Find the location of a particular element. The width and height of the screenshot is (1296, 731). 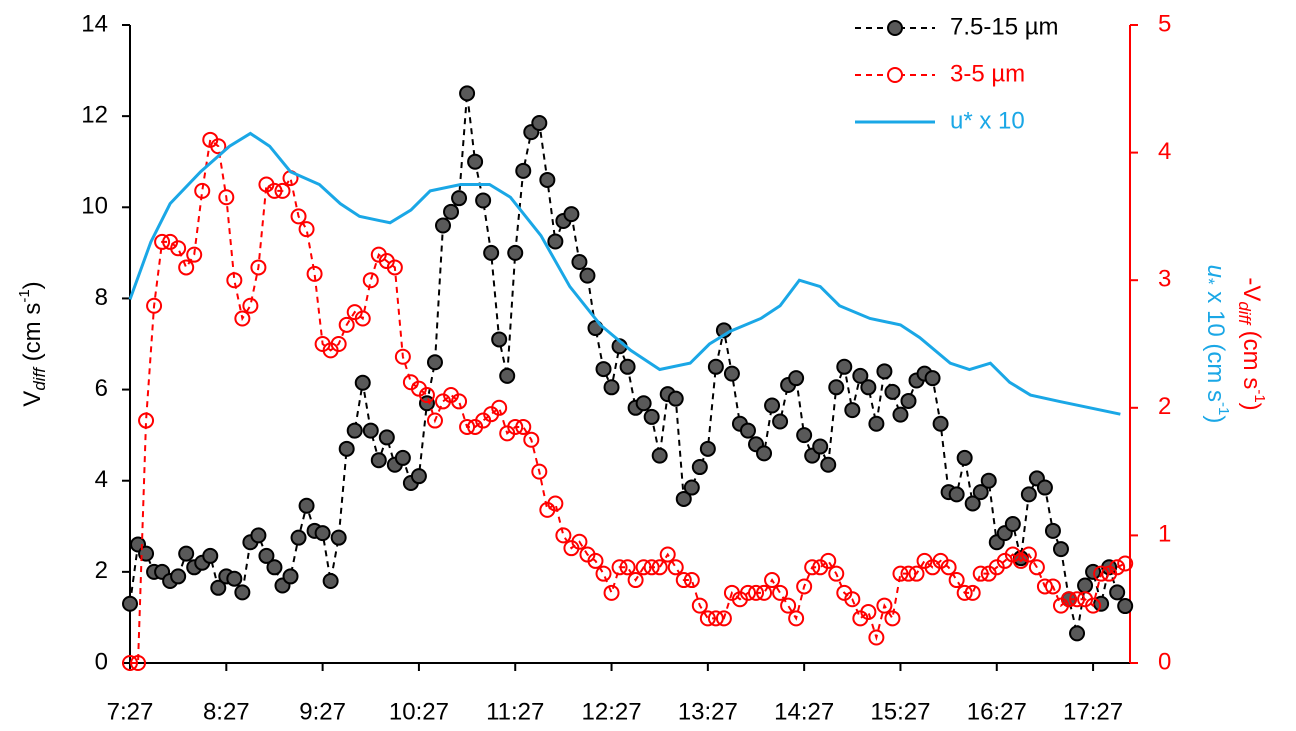

y2-tick-label: 1 is located at coordinates (1164, 534).